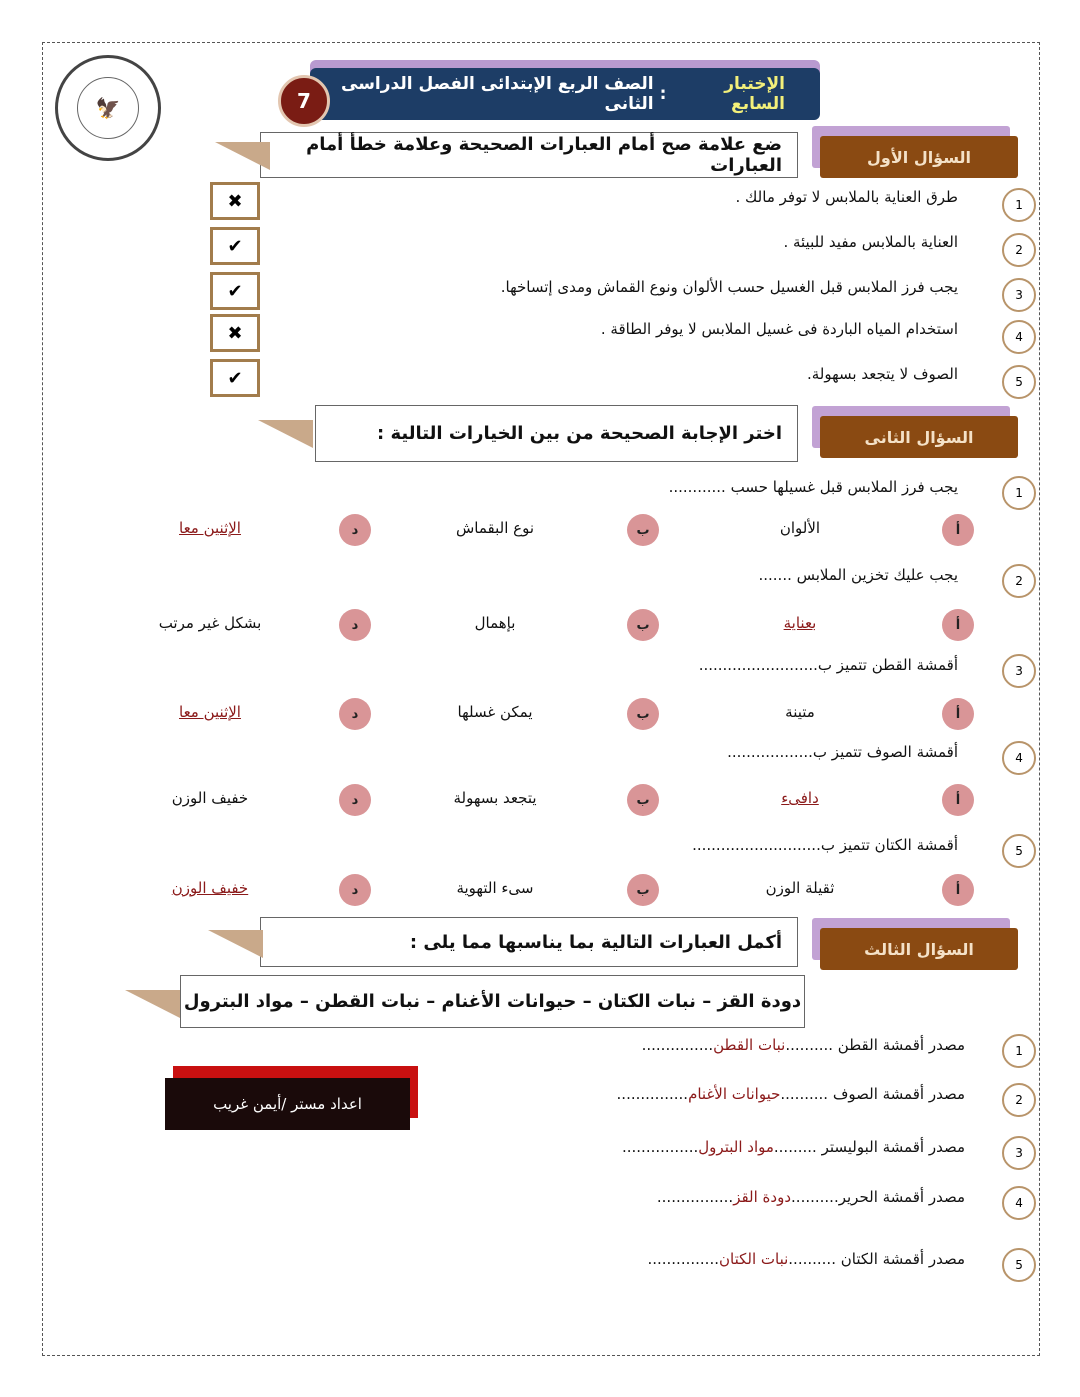  Describe the element at coordinates (882, 374) in the screenshot. I see `statement: الصوف لا يتجعد بسهولة.` at that location.